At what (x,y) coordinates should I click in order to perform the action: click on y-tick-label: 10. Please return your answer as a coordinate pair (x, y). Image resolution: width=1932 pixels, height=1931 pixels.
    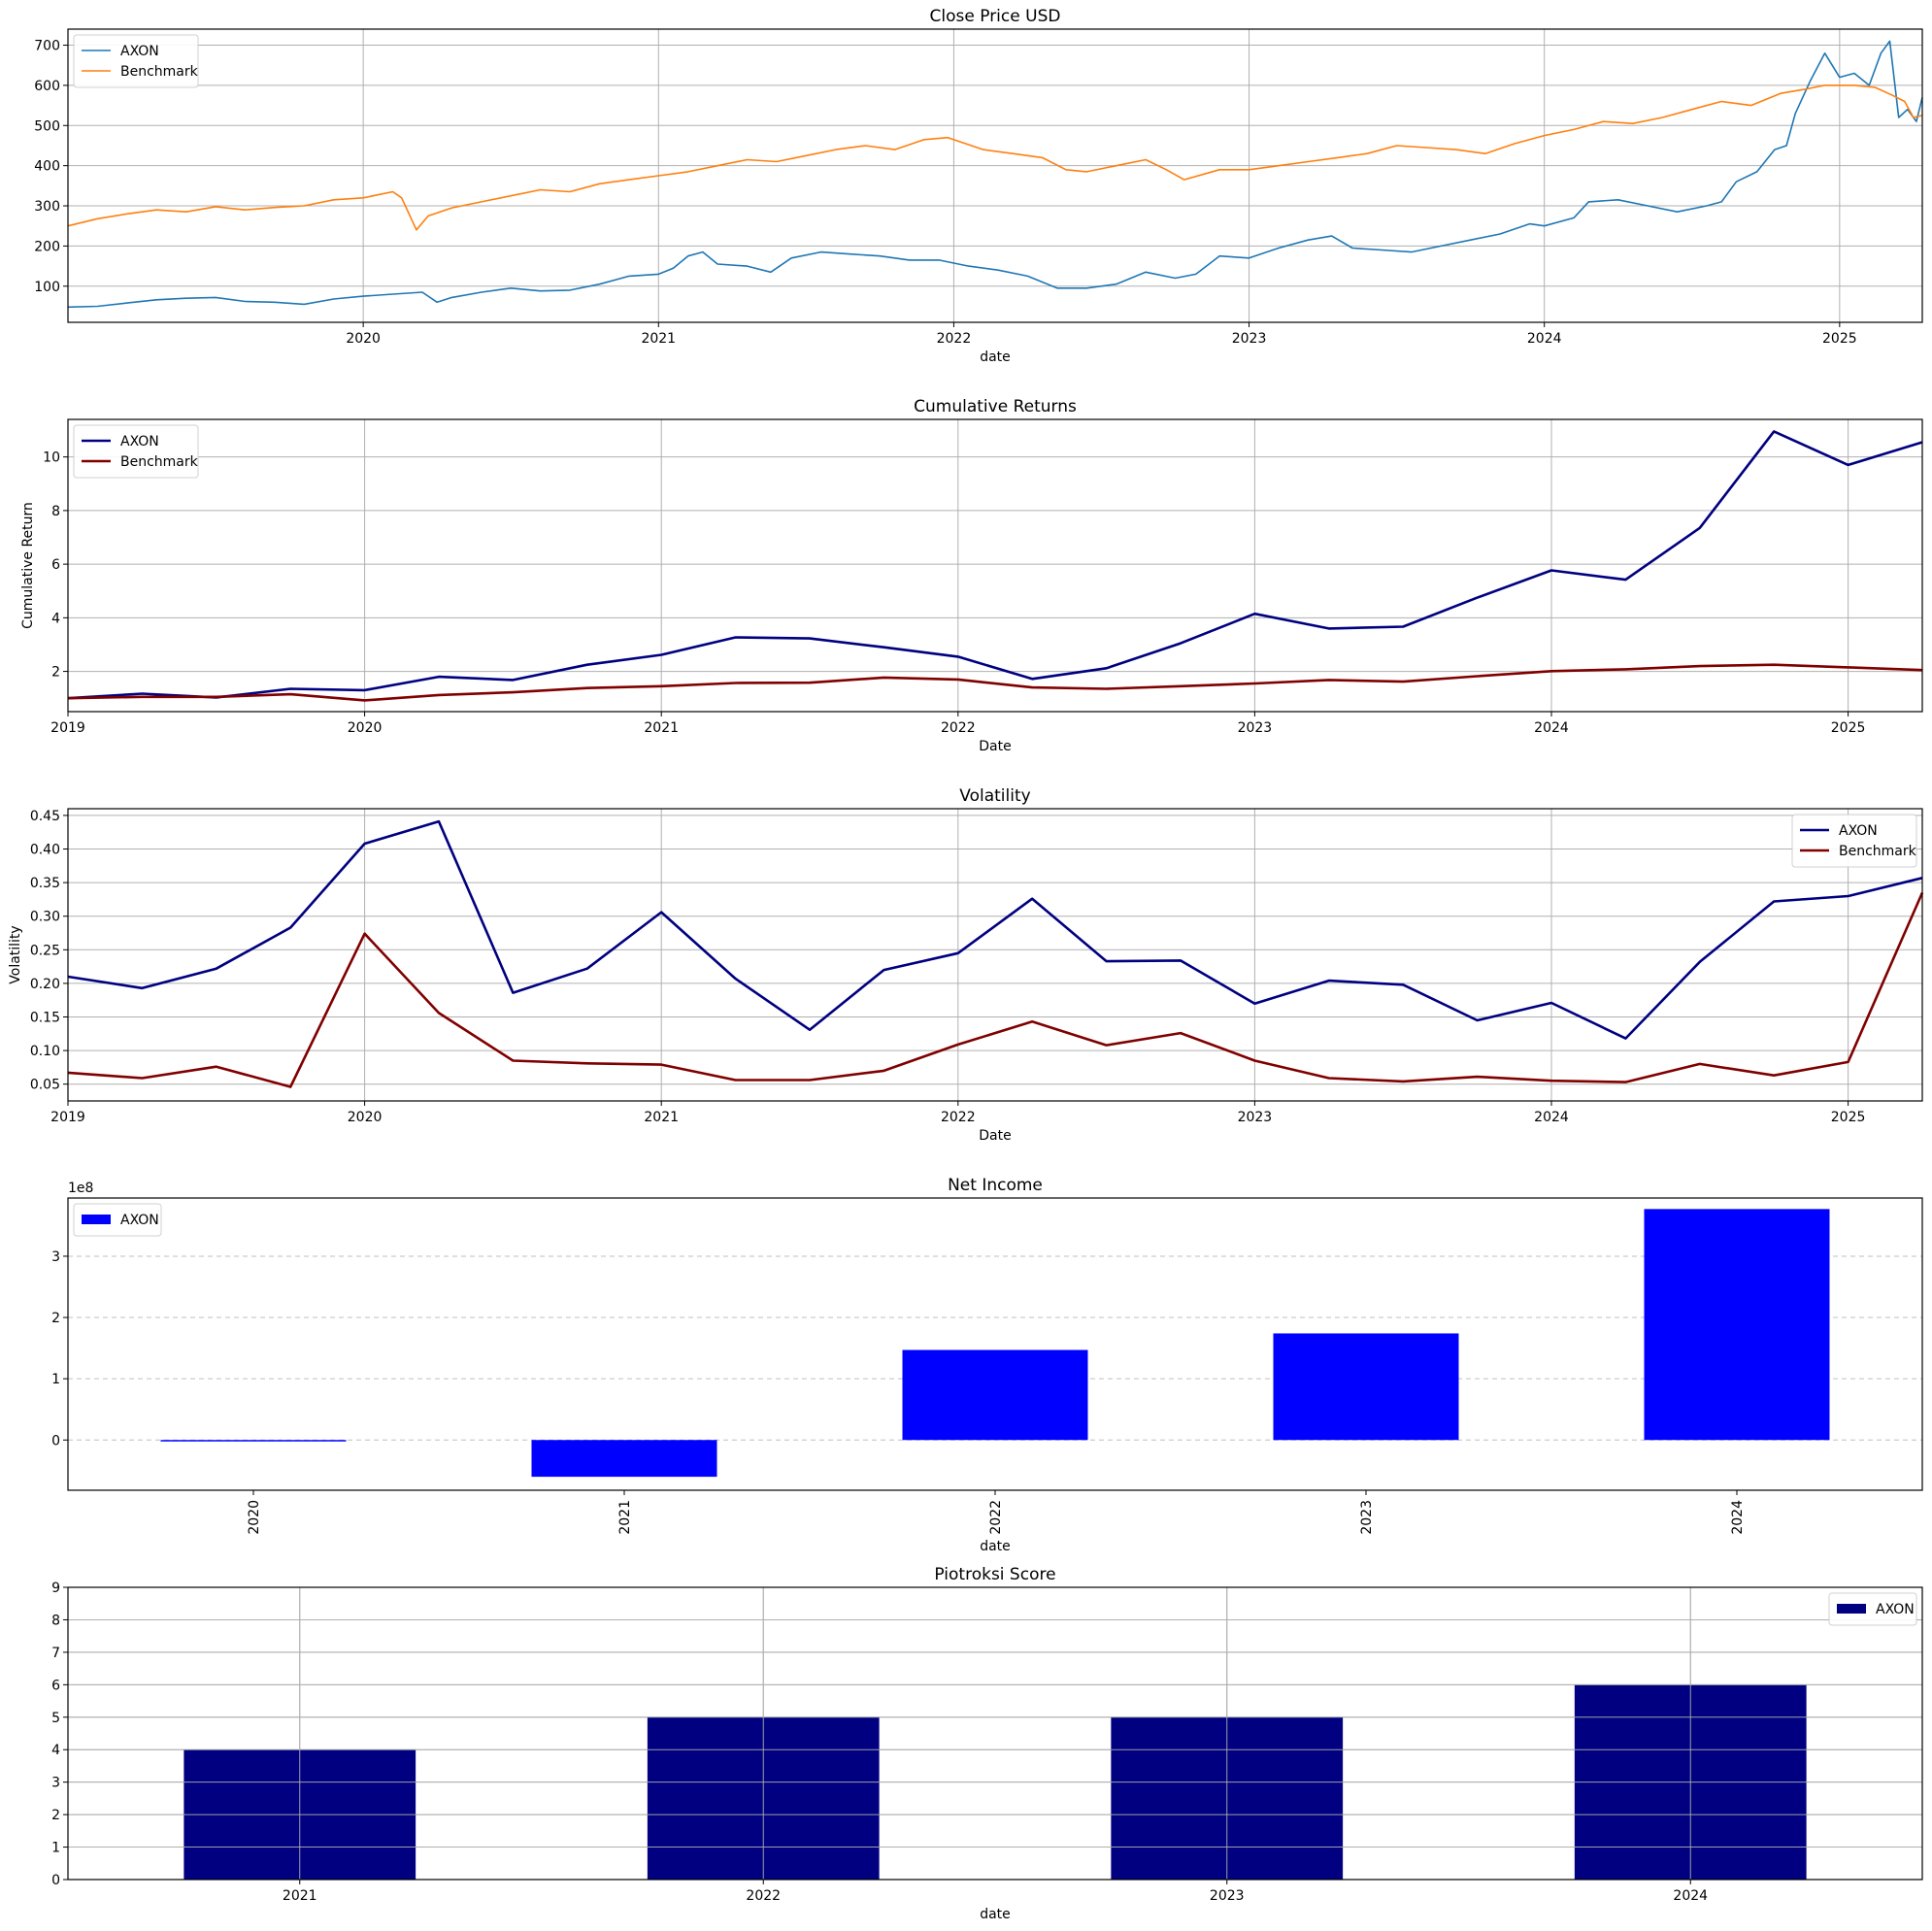
    Looking at the image, I should click on (51, 458).